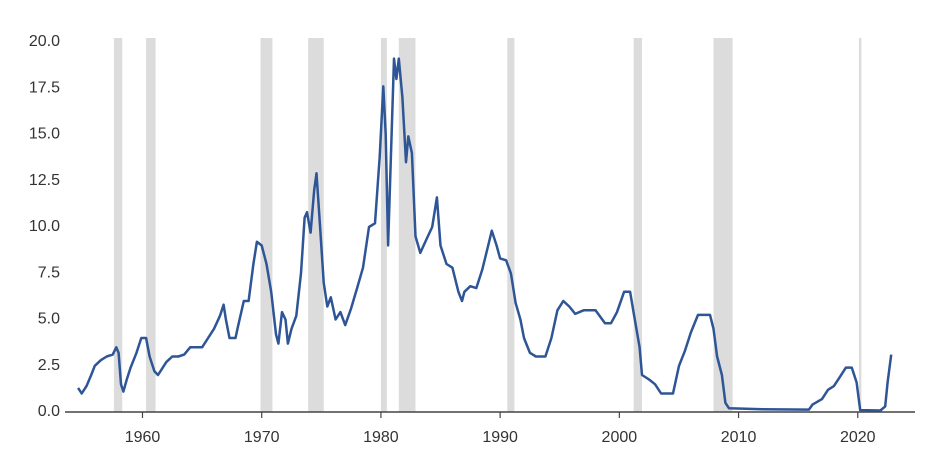  Describe the element at coordinates (620, 437) in the screenshot. I see `x-tick-label: 2000` at that location.